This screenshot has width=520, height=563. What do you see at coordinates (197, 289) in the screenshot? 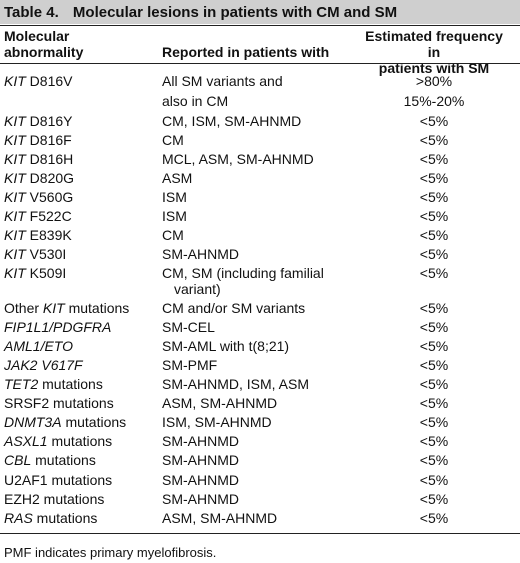
I see `reported-text-continued: variant)` at bounding box center [197, 289].